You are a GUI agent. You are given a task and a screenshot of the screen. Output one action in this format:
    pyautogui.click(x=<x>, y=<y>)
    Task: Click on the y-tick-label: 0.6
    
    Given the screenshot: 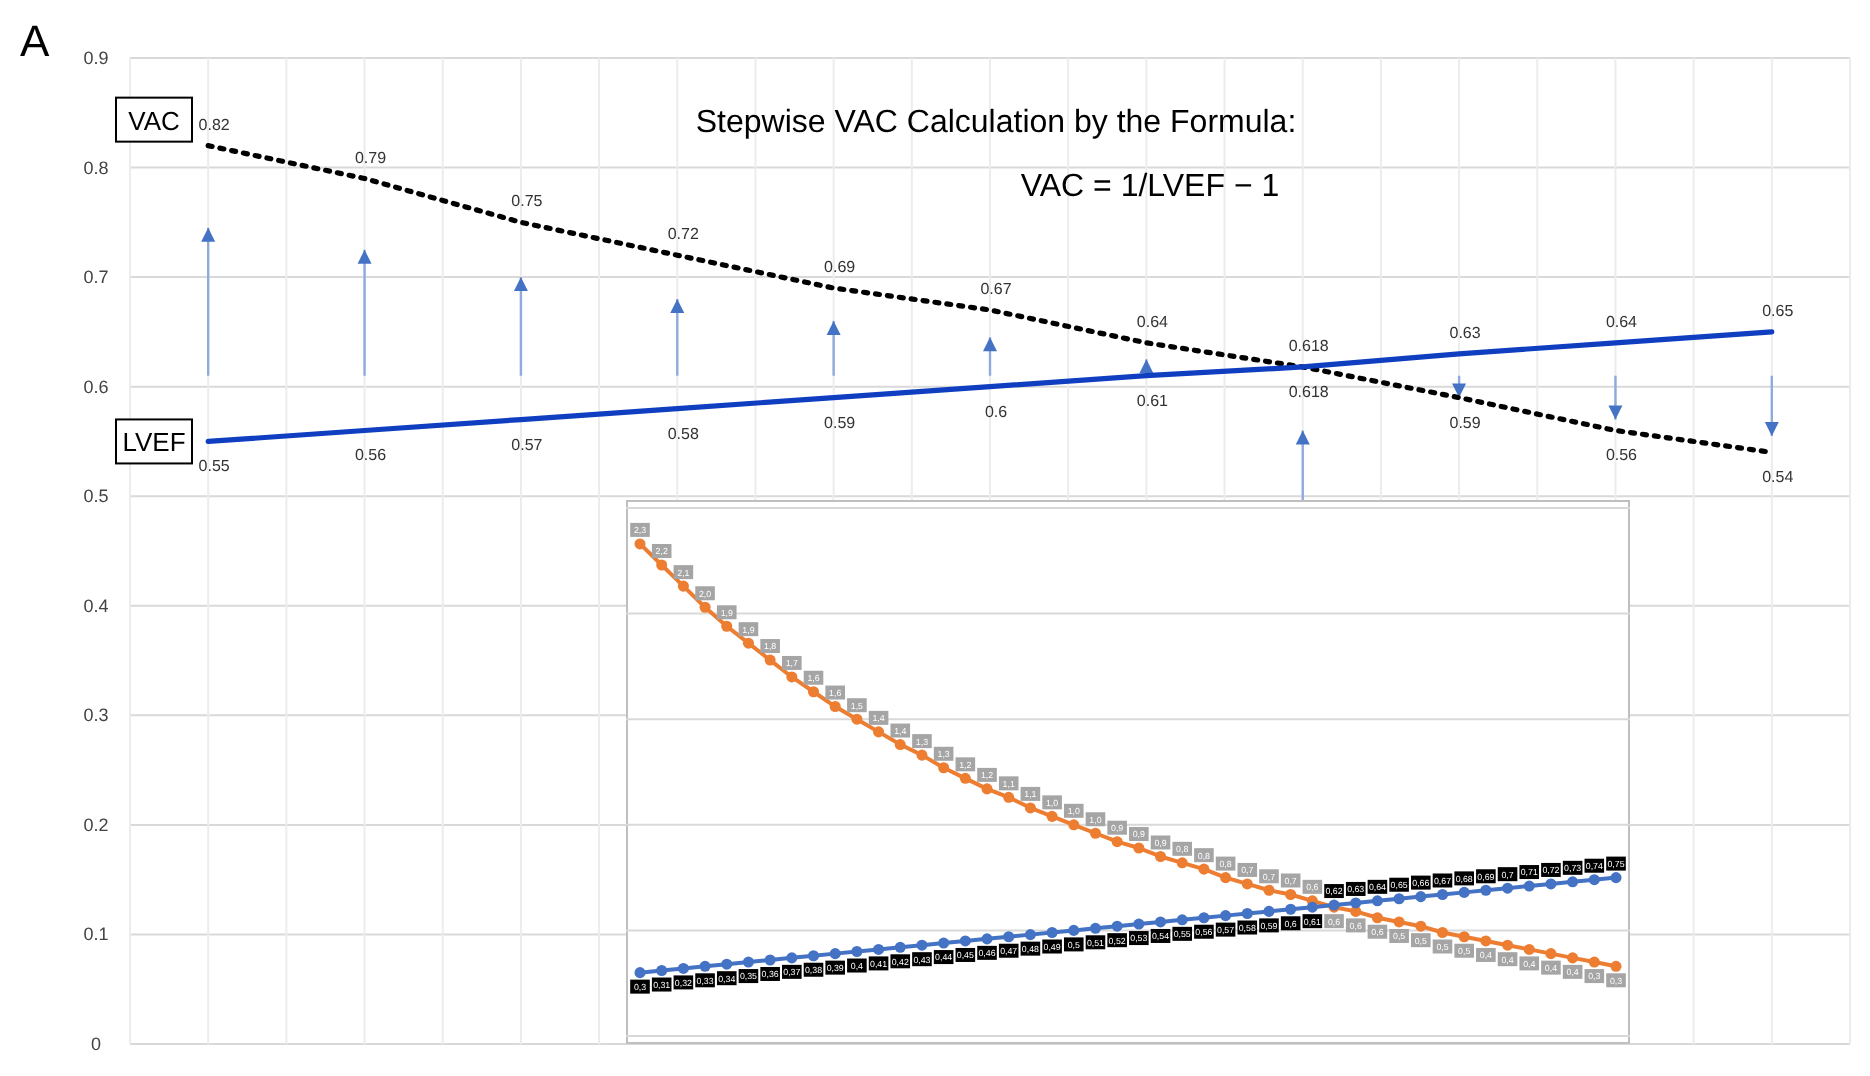 What is the action you would take?
    pyautogui.click(x=96, y=386)
    